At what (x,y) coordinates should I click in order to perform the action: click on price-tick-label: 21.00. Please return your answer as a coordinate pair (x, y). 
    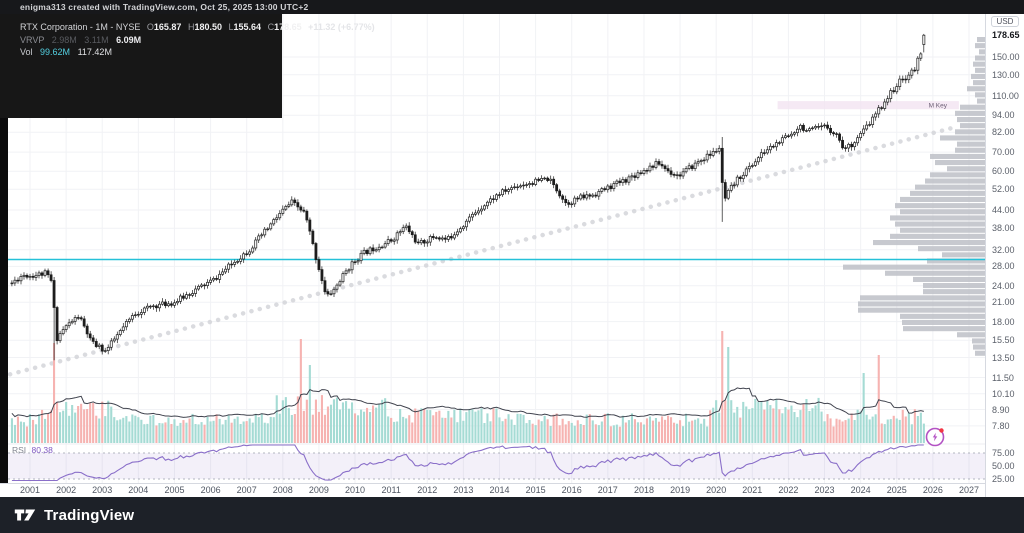
    Looking at the image, I should click on (1003, 302).